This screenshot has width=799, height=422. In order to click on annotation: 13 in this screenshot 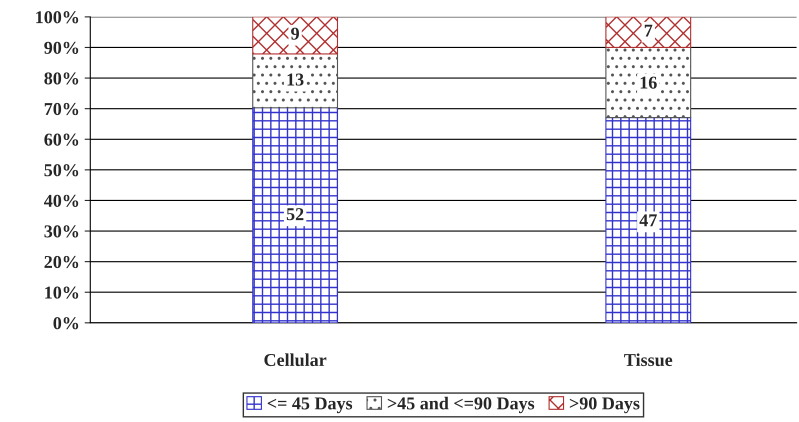, I will do `click(296, 80)`.